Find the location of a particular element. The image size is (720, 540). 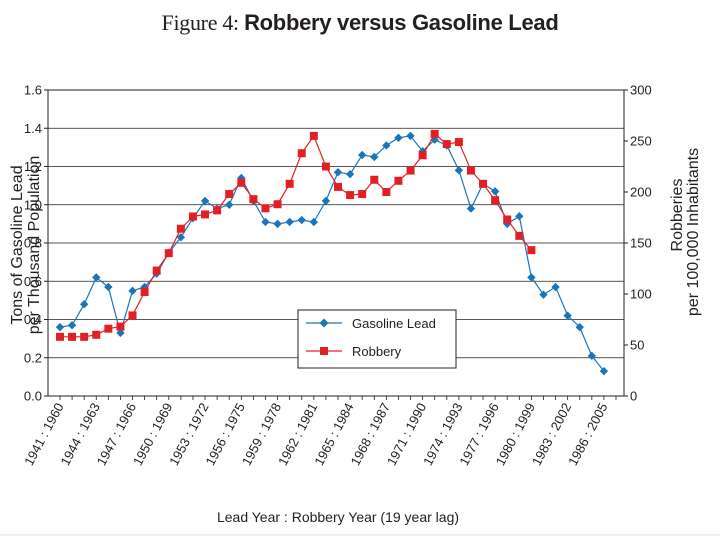

y-right-tick-label: 200 is located at coordinates (641, 192).